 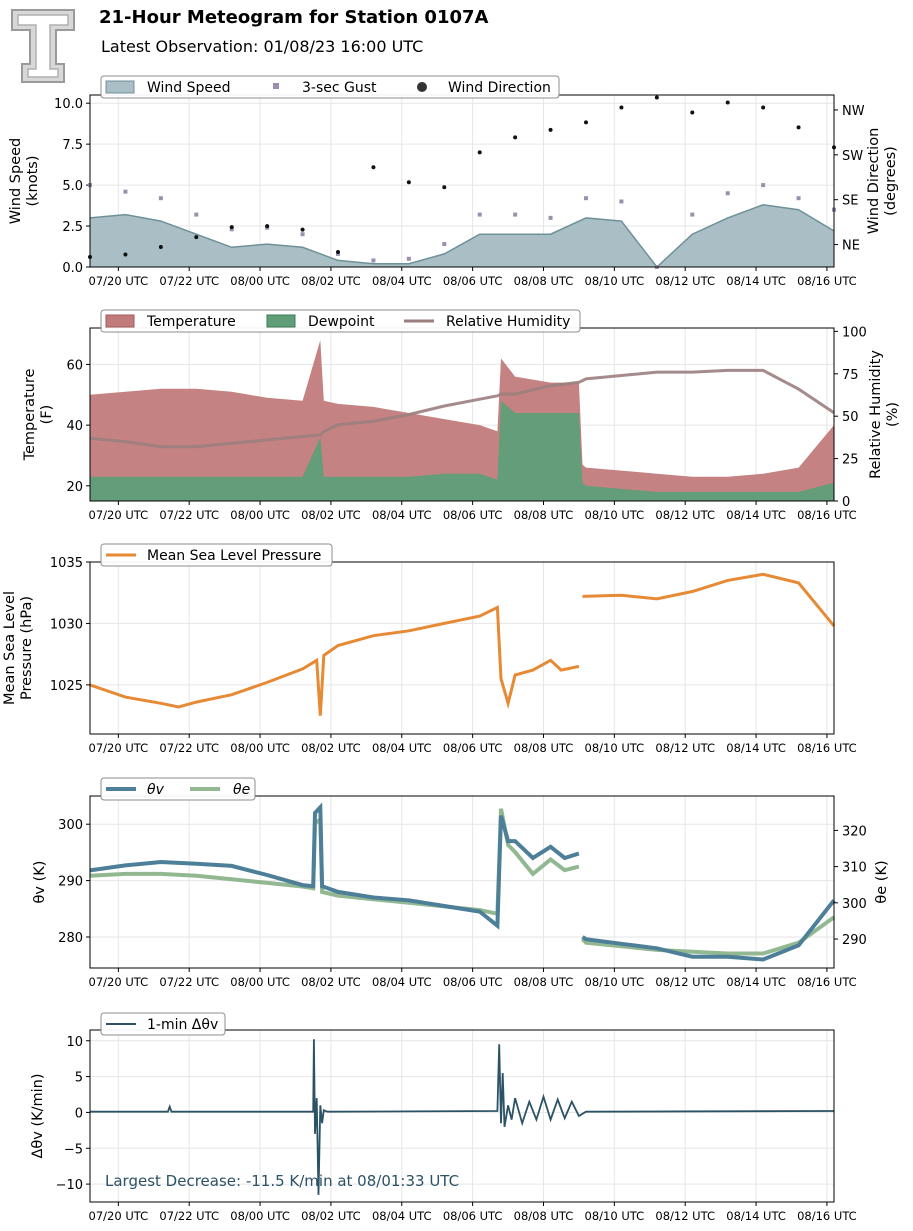 I want to click on temp-ytick-label: 20, so click(x=74, y=487).